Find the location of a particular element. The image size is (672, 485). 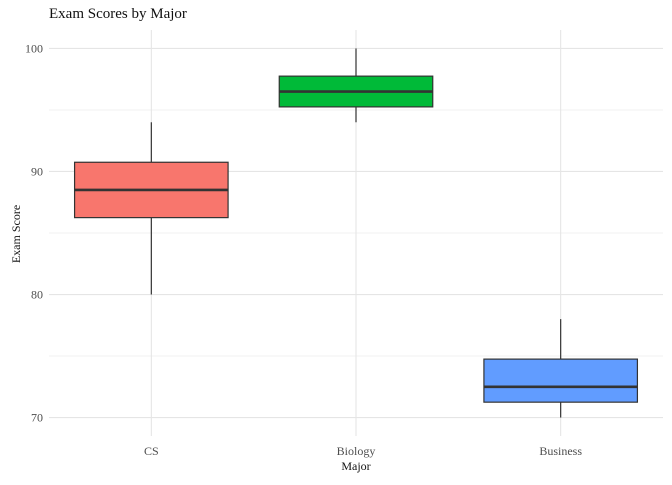

x-tick-label: Biology is located at coordinates (356, 451).